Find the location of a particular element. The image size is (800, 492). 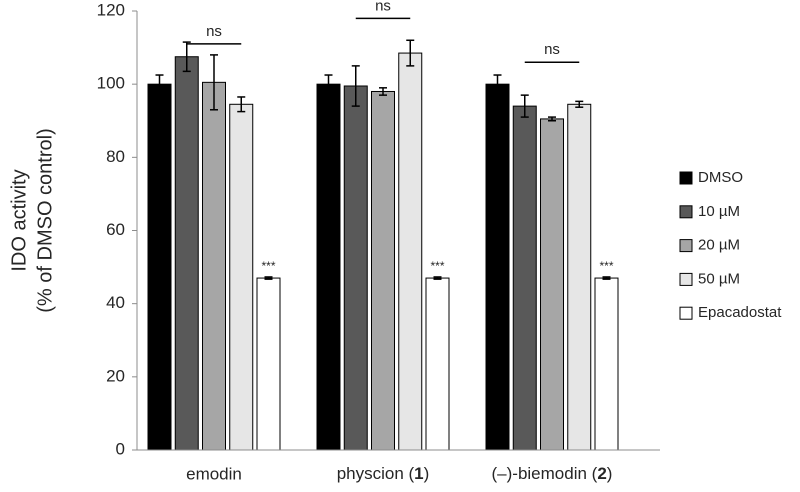

legend-label: 10 µM is located at coordinates (719, 211).